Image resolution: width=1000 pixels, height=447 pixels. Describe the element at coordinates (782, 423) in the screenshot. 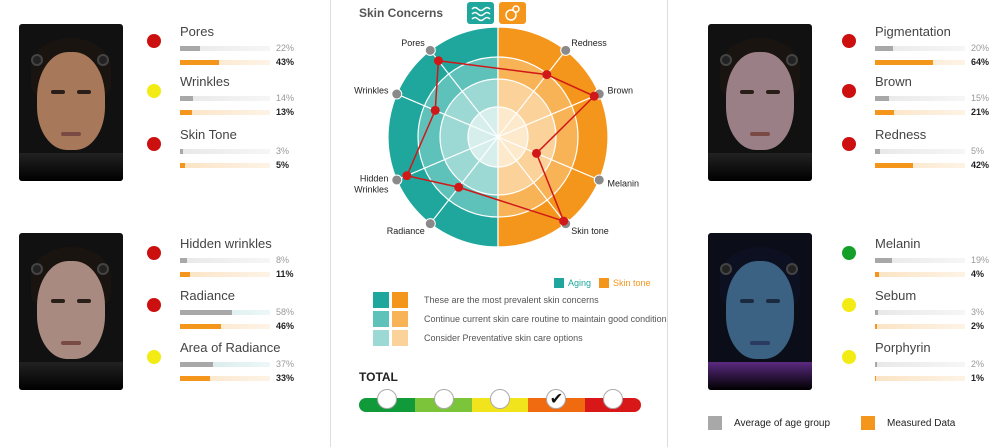

I see `legend-average-label: Average of age group` at that location.